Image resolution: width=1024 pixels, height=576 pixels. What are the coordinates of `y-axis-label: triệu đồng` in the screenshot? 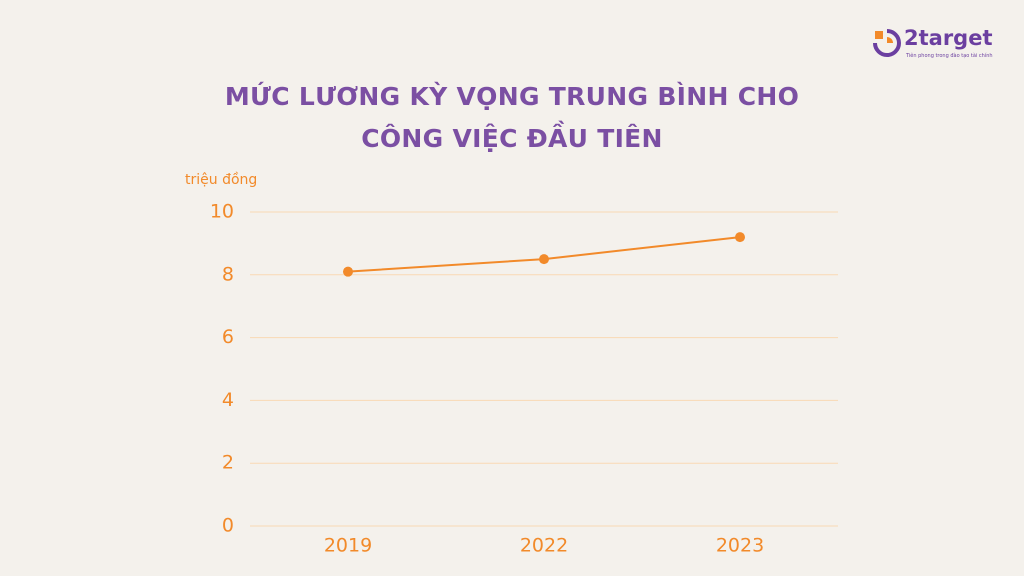 It's located at (221, 179).